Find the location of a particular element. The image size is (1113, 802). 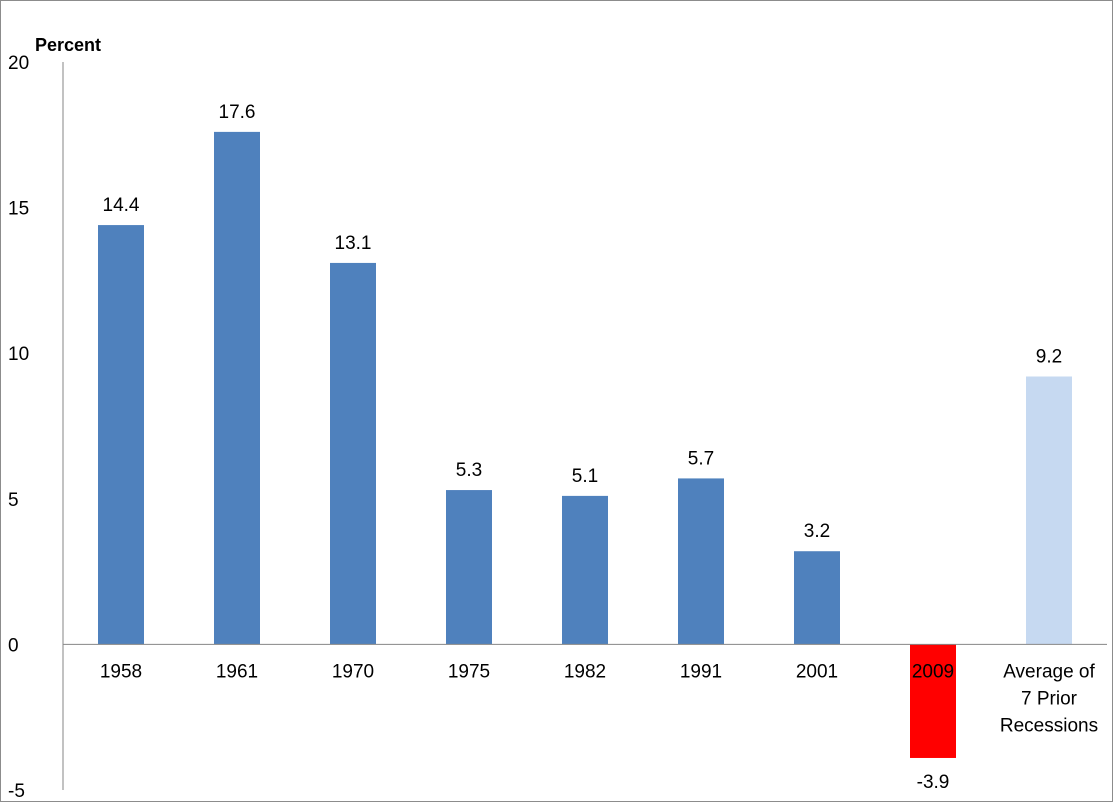

bar-1958 is located at coordinates (121, 435).